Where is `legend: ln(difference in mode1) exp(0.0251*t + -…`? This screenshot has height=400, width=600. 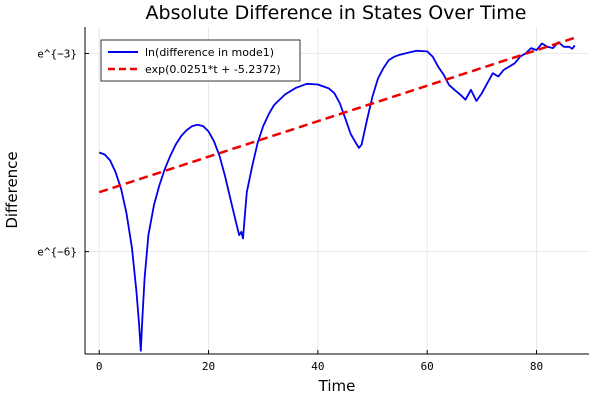
legend: ln(difference in mode1) exp(0.0251*t + -… is located at coordinates (200, 60).